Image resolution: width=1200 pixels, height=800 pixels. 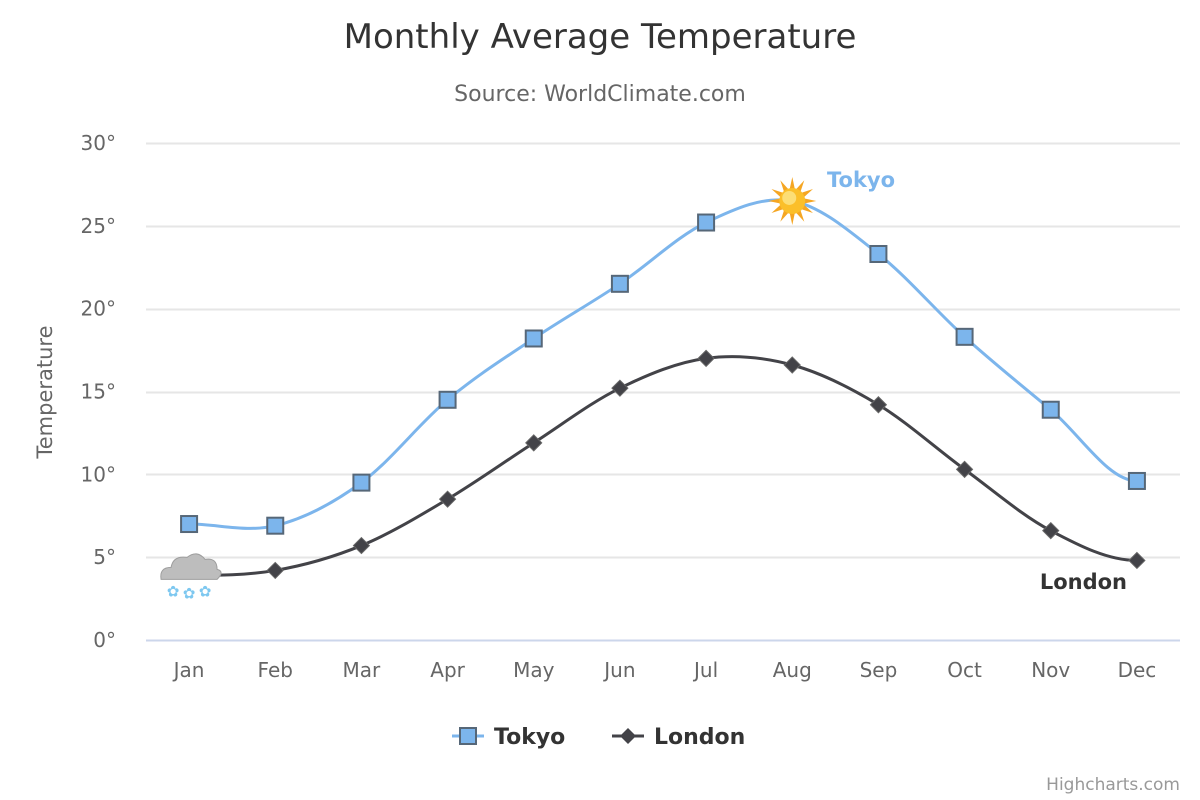 I want to click on y-tick-label: 5°, so click(x=104, y=557).